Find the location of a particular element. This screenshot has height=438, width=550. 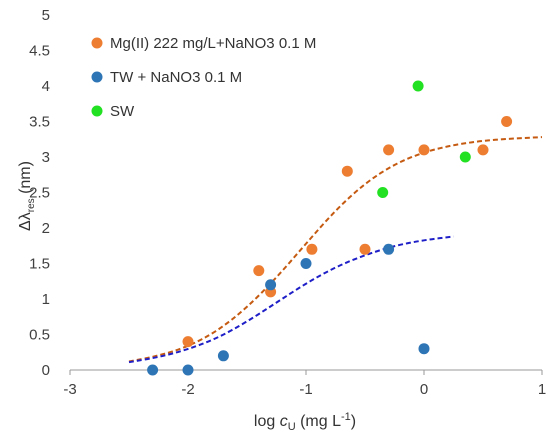

x-tick-label: -3 is located at coordinates (69, 389).